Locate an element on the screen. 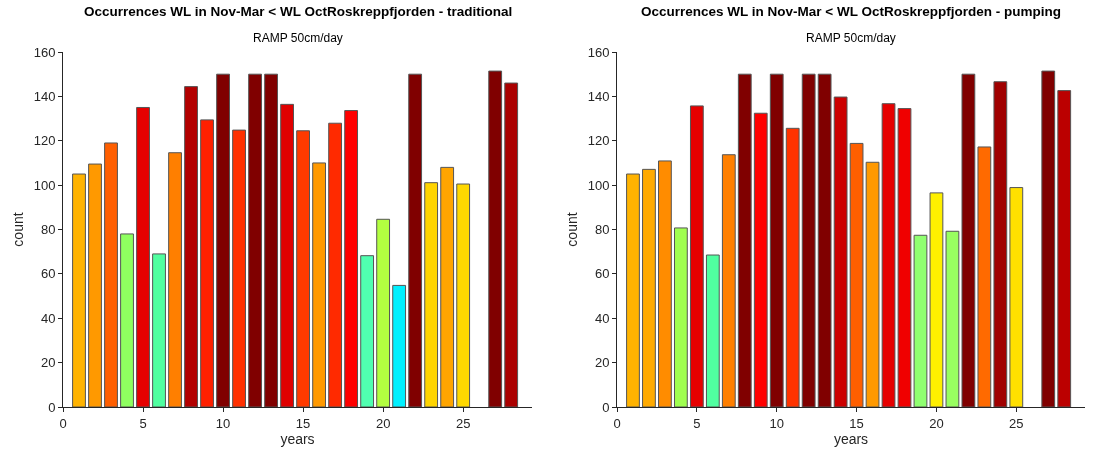  chart-title: Occurrences WL in Nov-Mar < WL OctRoskreppfjorden - traditional is located at coordinates (298, 11).